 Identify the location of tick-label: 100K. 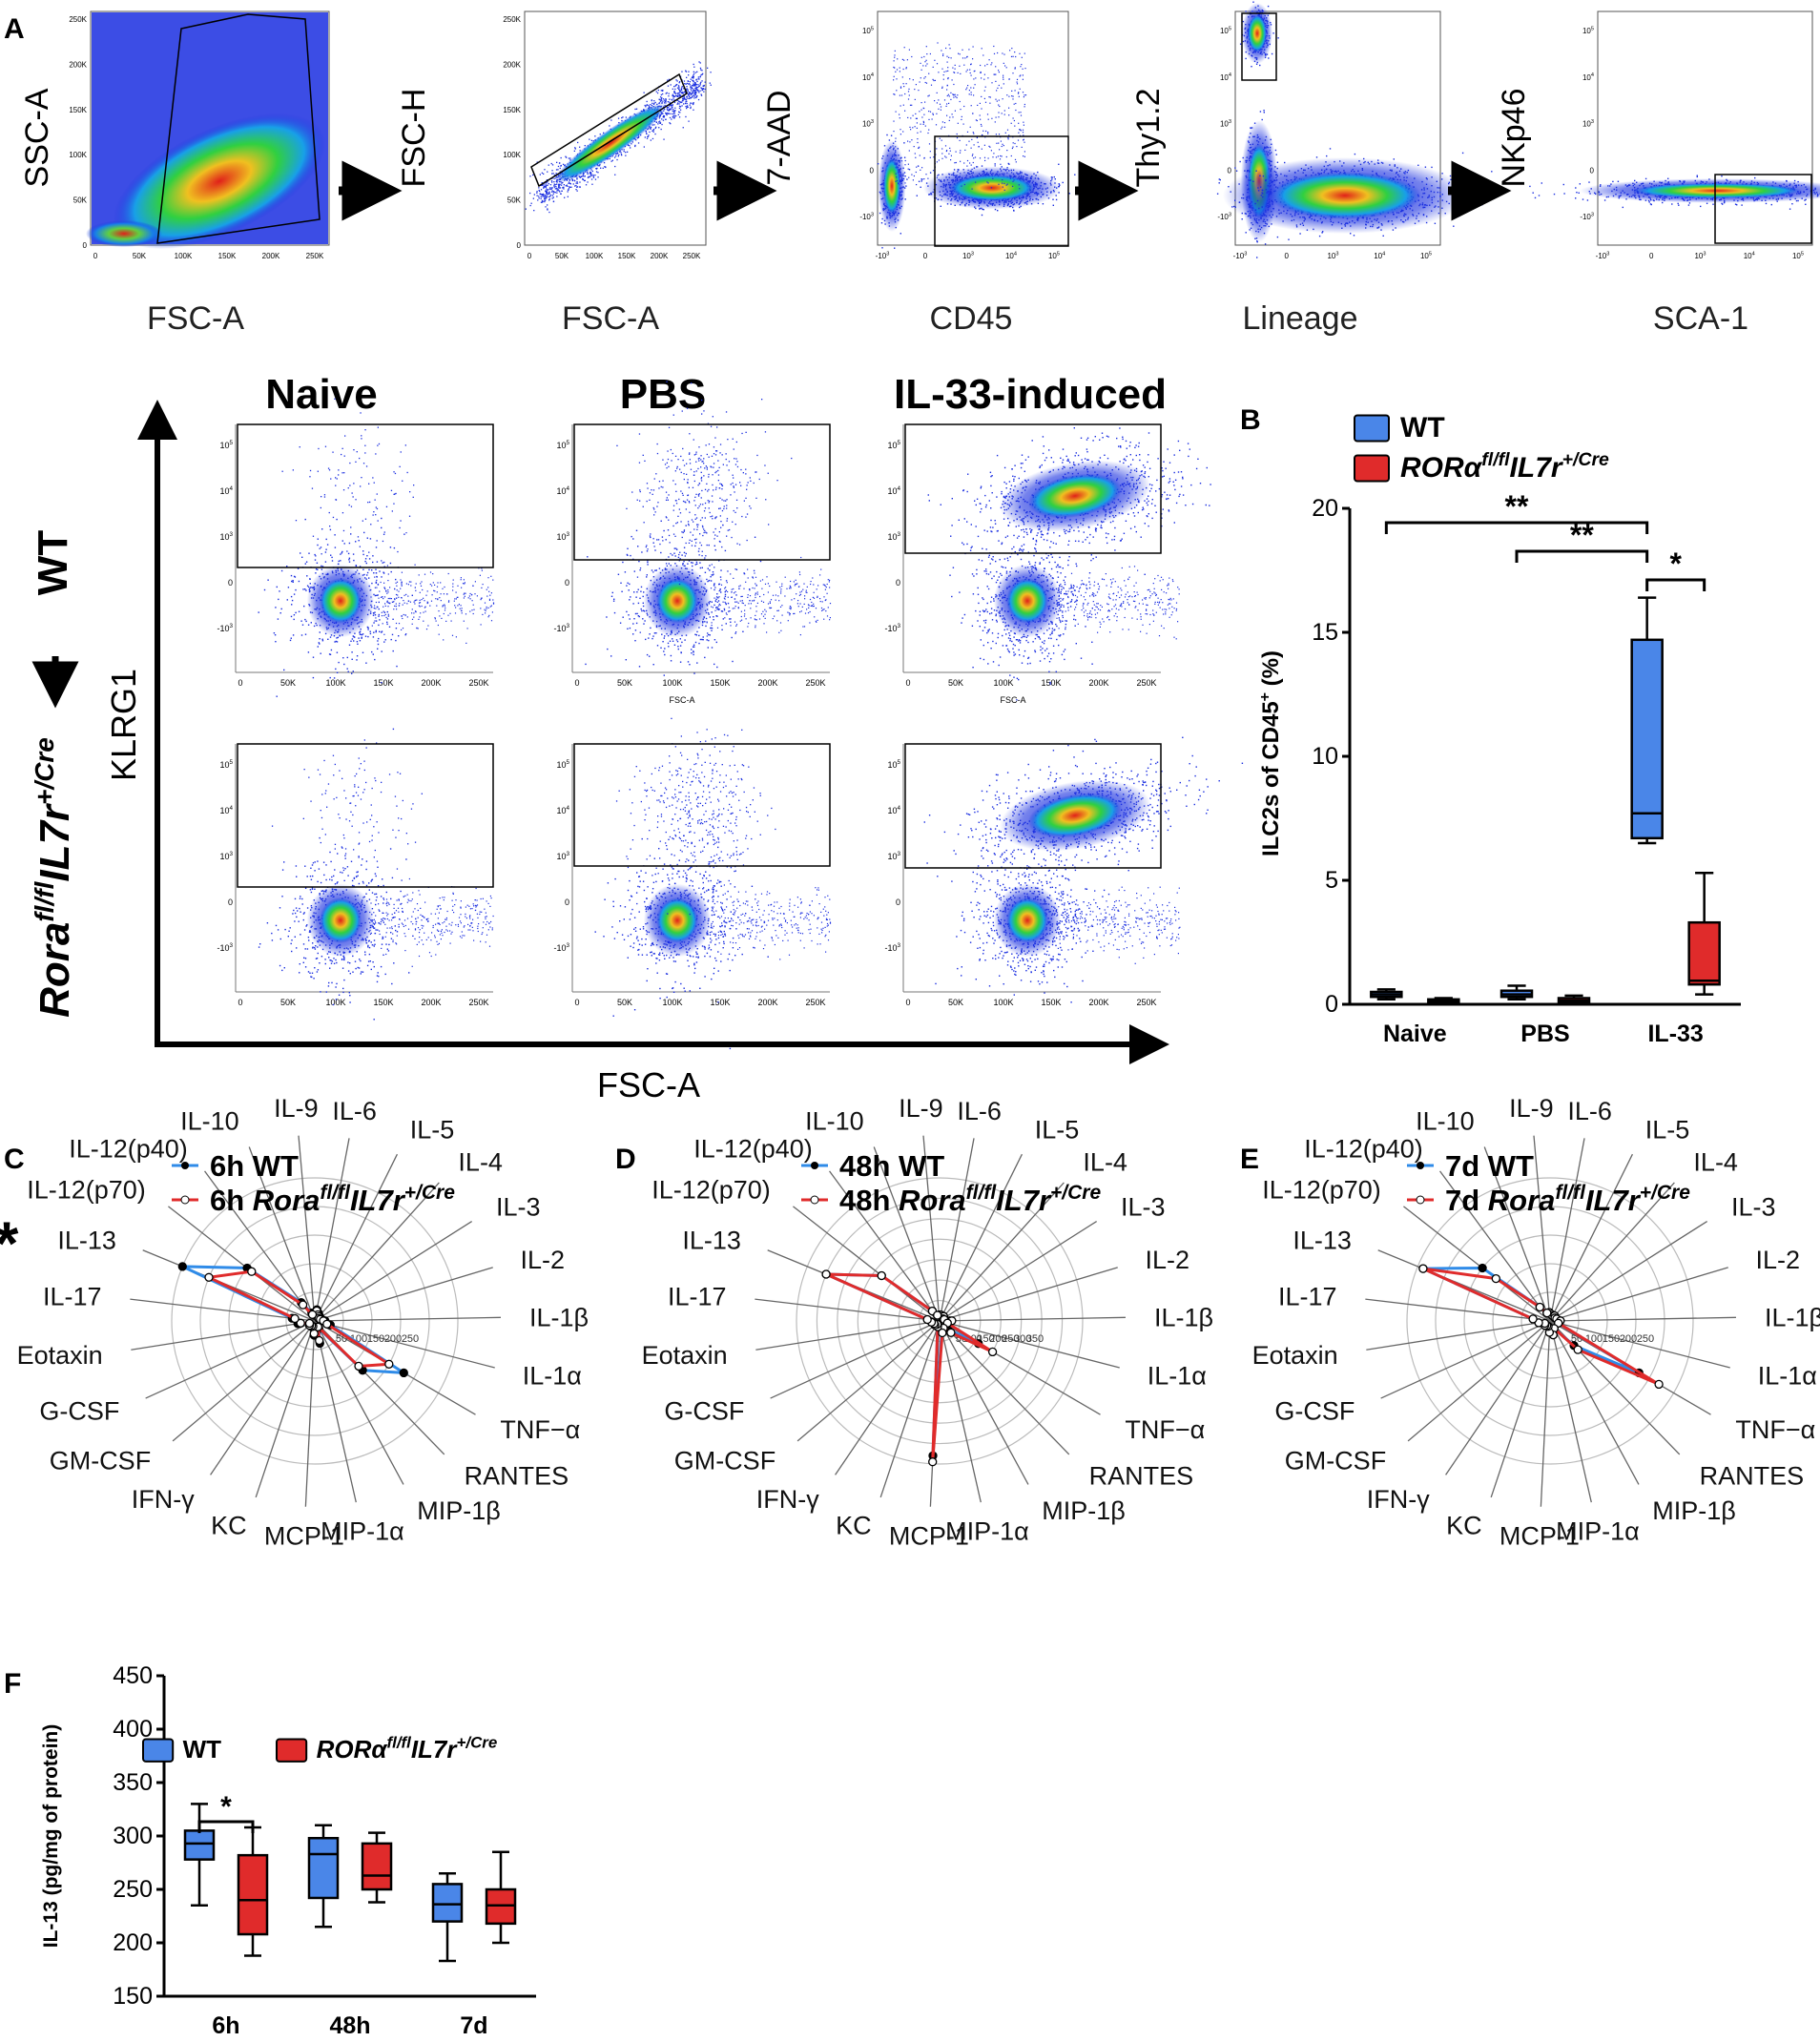
(595, 256).